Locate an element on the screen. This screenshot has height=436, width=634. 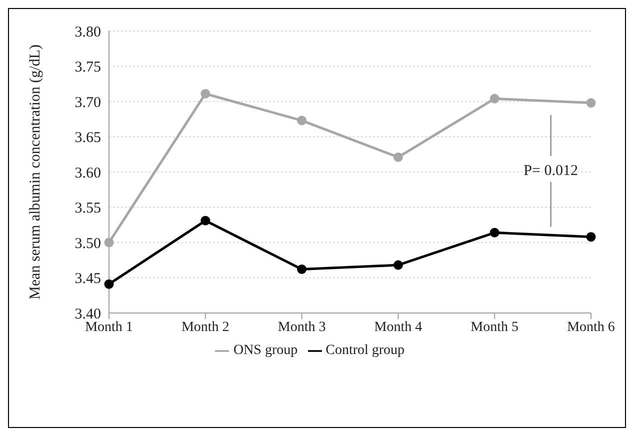
y-tick-label: 3.65 is located at coordinates (87, 138).